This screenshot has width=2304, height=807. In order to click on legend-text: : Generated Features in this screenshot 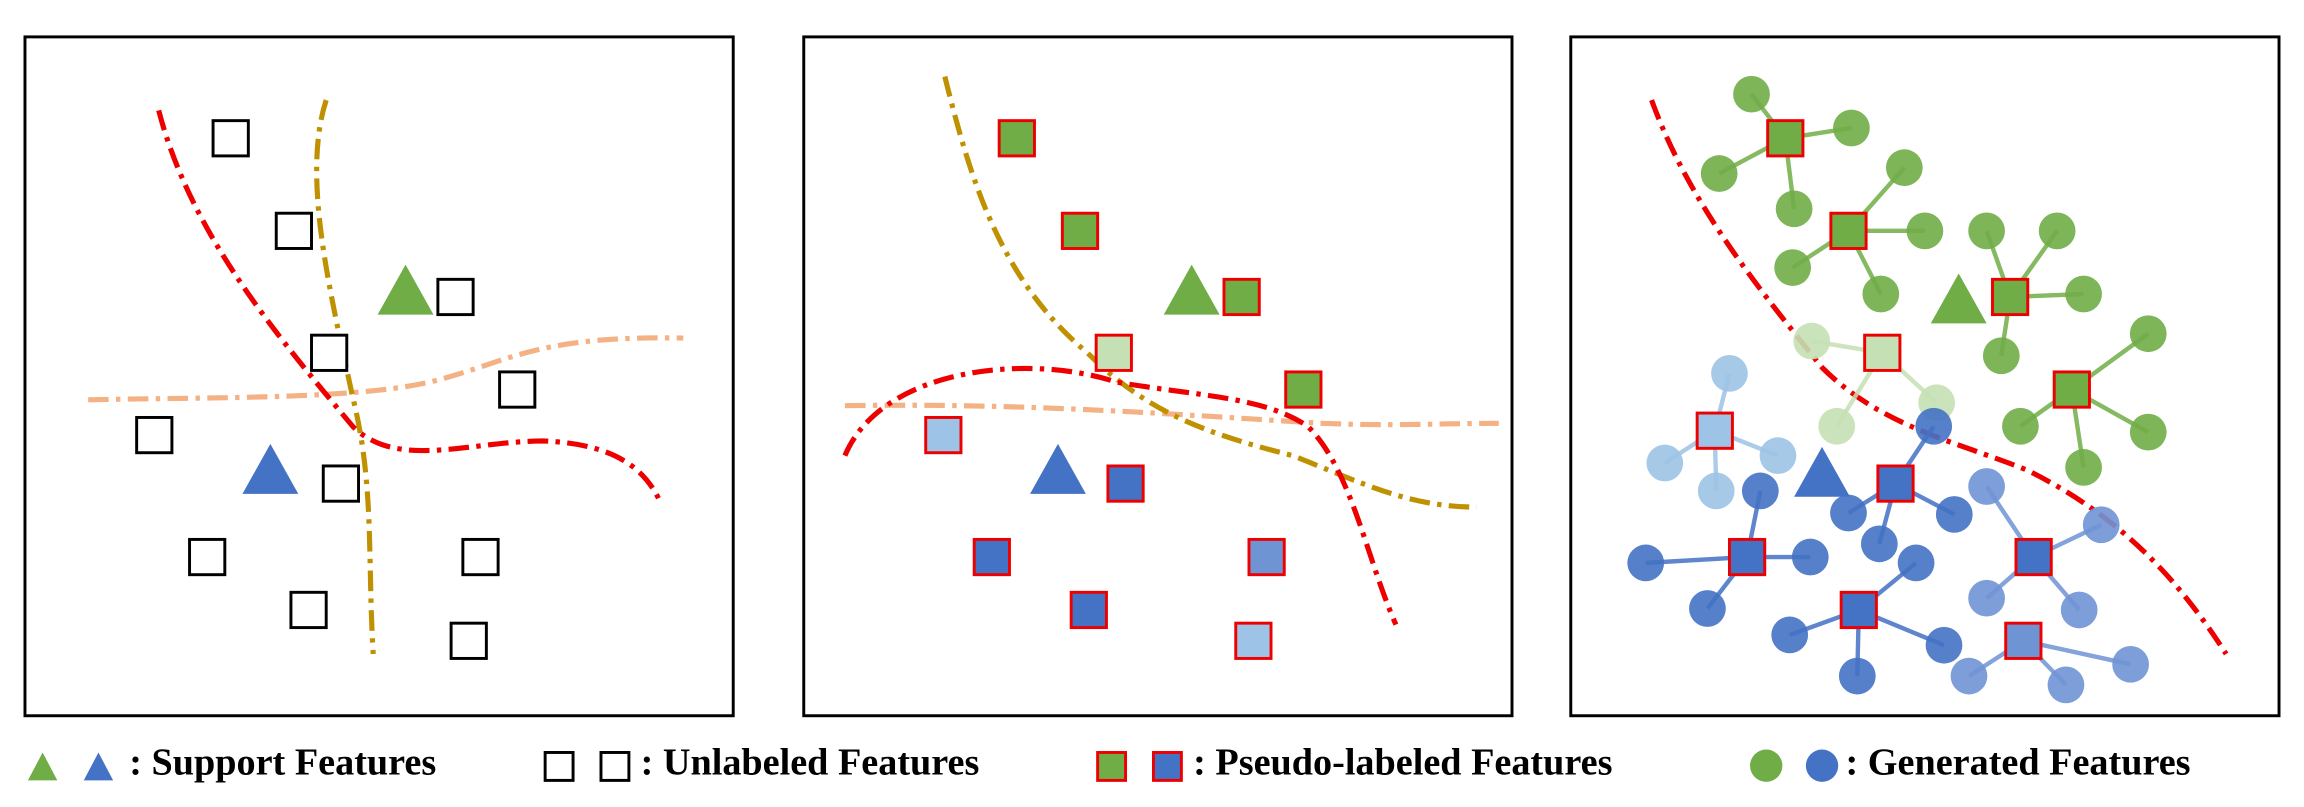, I will do `click(2018, 762)`.